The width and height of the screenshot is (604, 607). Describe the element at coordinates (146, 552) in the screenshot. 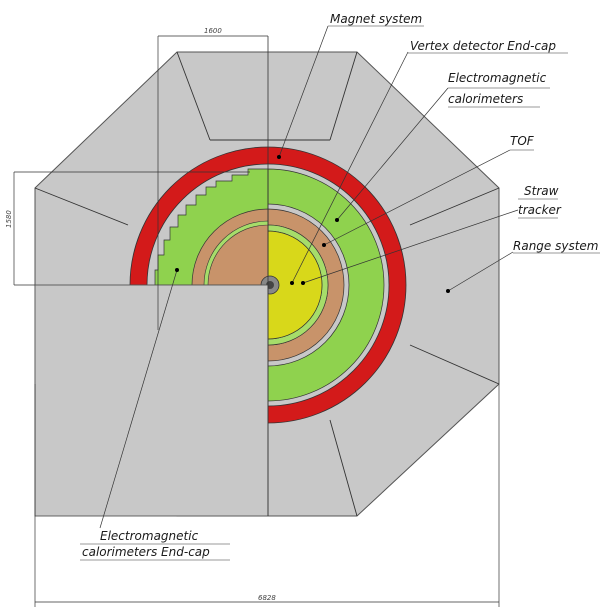

I see `label-ecal-endcap-line2: calorimeters End-cap` at that location.